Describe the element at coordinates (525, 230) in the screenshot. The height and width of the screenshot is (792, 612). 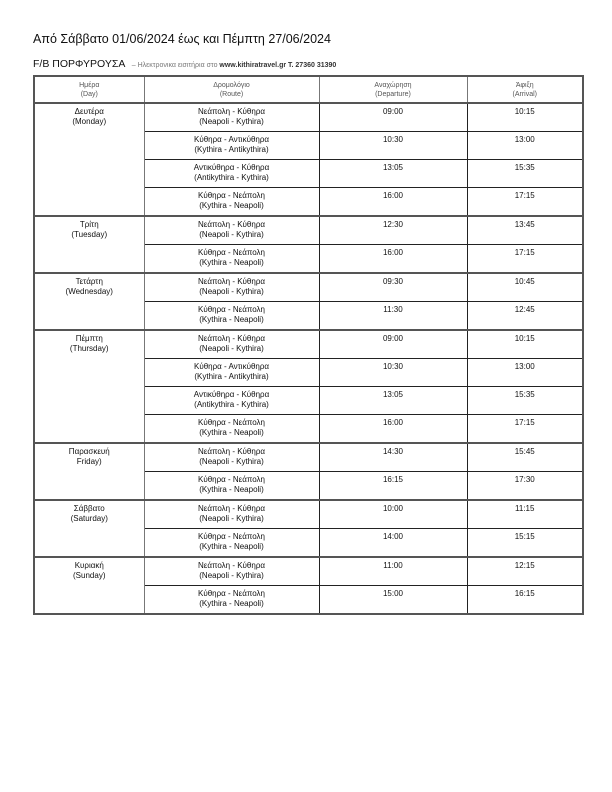
I see `arrival-cell: 13:45` at that location.